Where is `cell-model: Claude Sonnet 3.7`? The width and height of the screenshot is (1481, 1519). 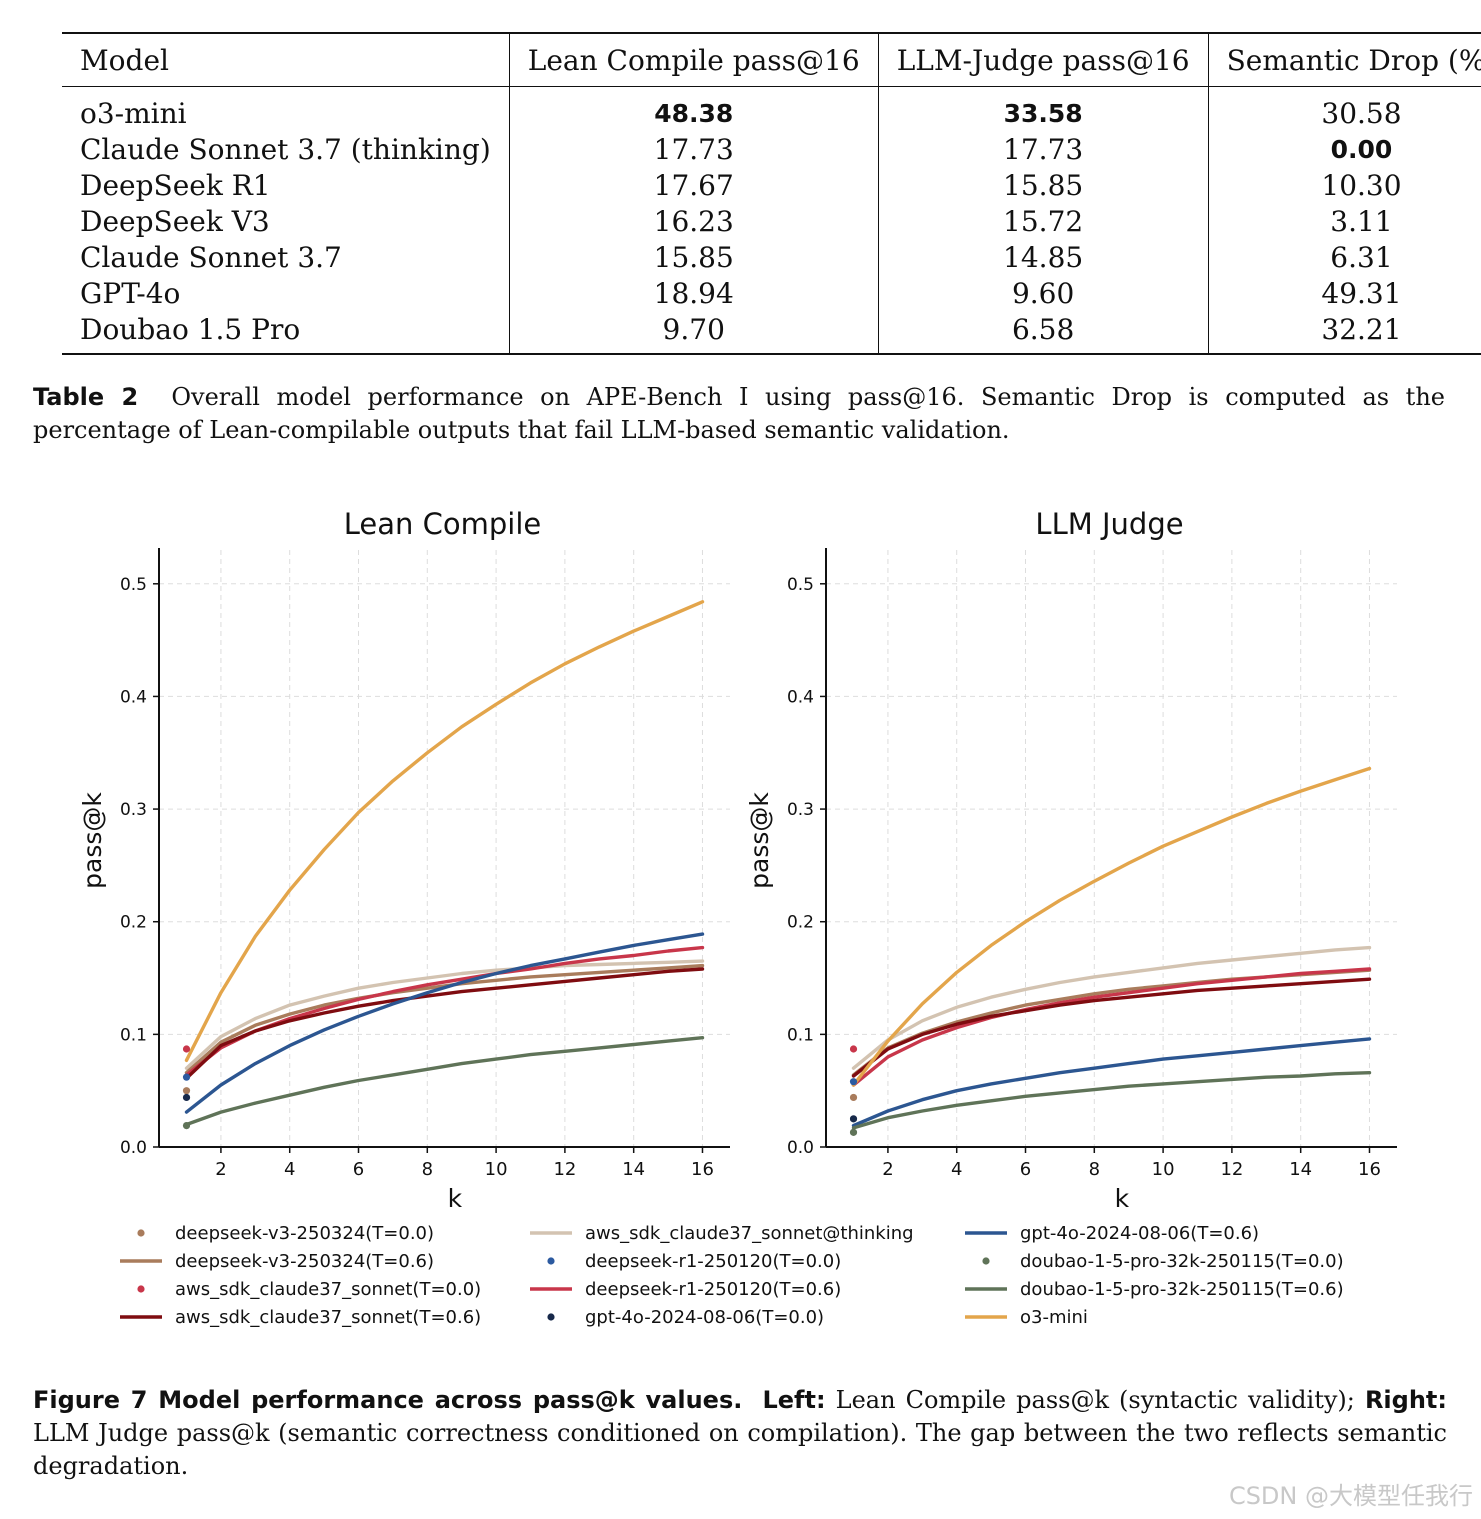 cell-model: Claude Sonnet 3.7 is located at coordinates (211, 257).